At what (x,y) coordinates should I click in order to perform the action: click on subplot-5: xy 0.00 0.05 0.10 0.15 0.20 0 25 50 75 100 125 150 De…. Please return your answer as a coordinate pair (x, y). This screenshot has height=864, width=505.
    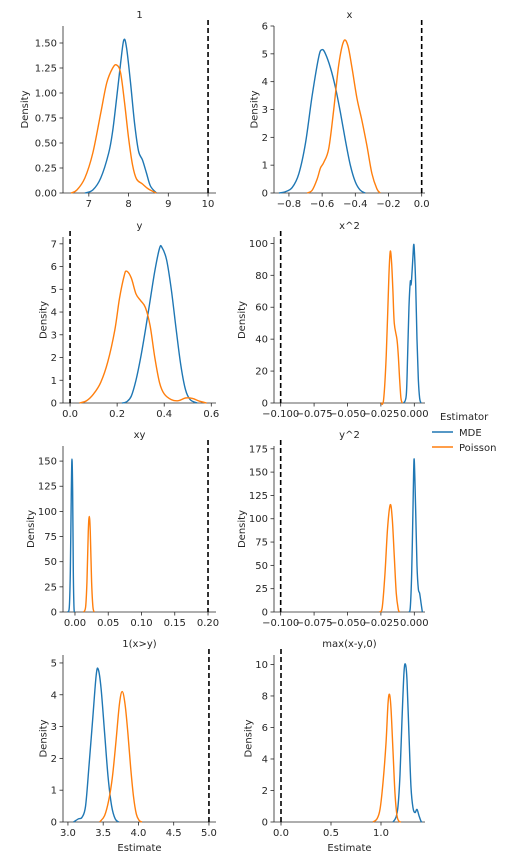
    Looking at the image, I should click on (122, 529).